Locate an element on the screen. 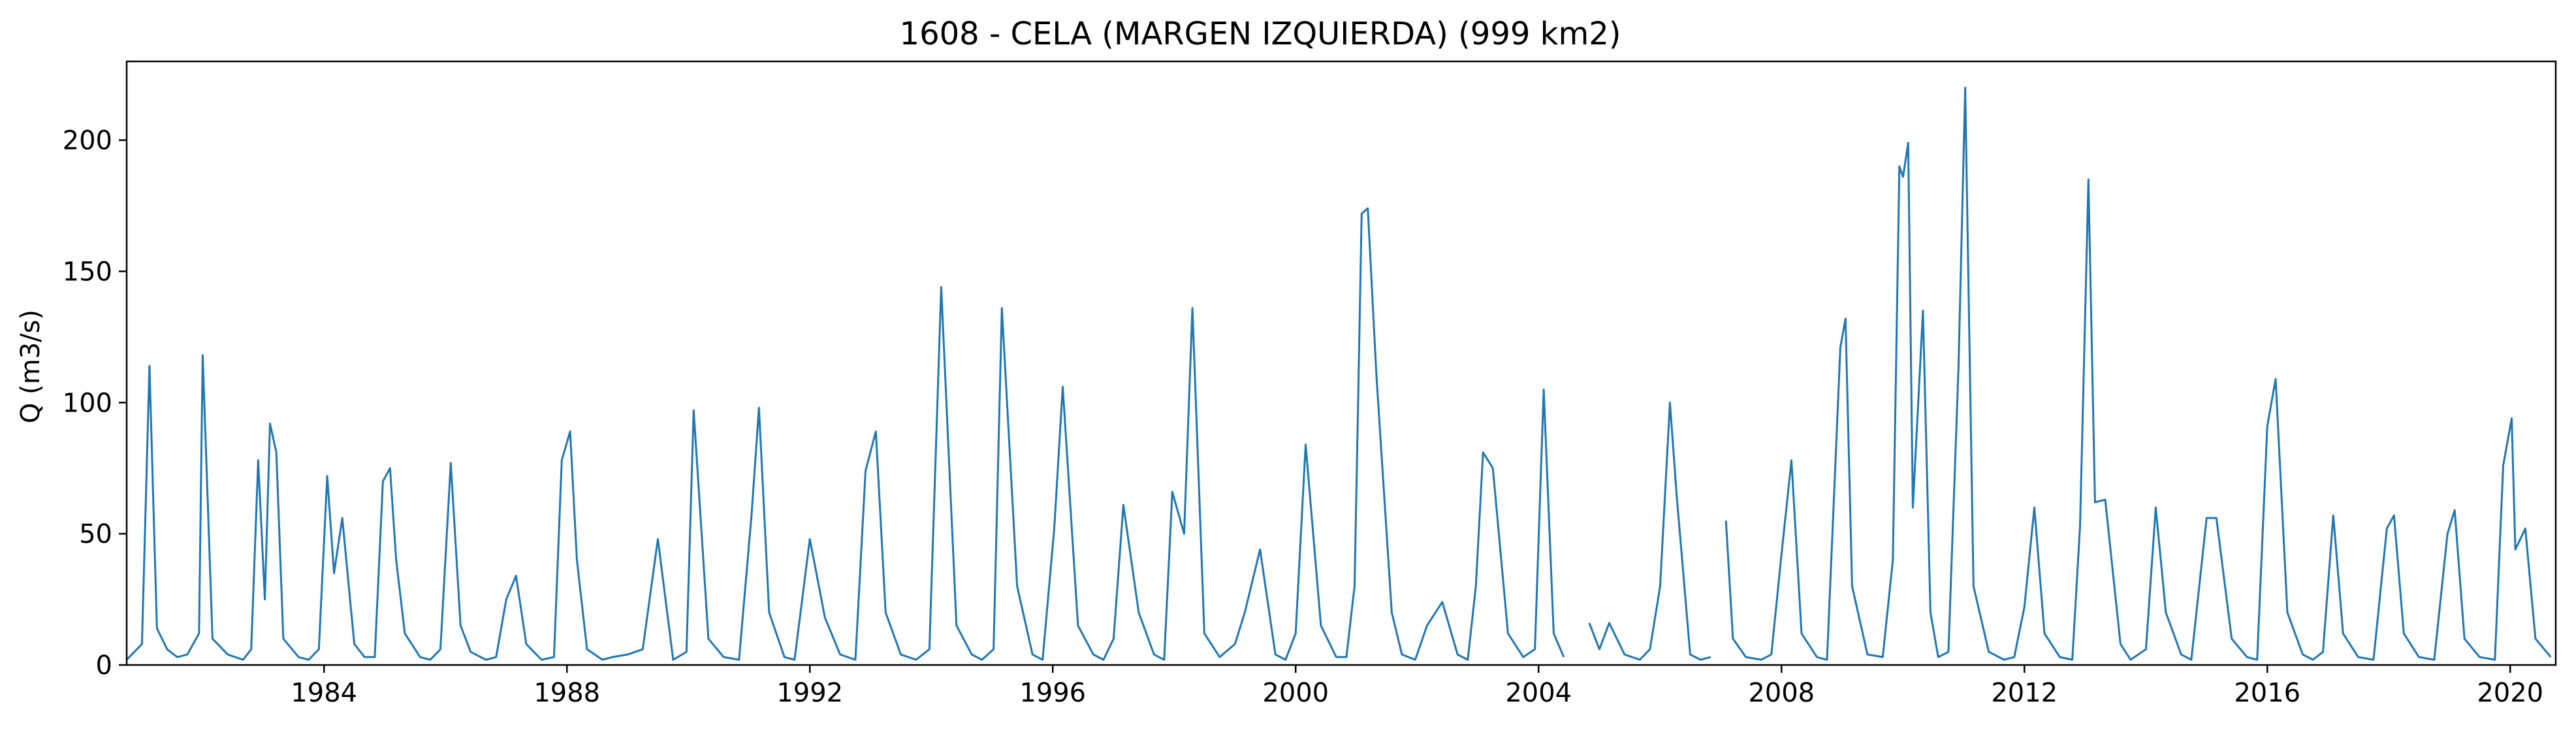  chart-title: 1608 - CELA (MARGEN IZQUIERDA) (999 km2) is located at coordinates (1261, 34).